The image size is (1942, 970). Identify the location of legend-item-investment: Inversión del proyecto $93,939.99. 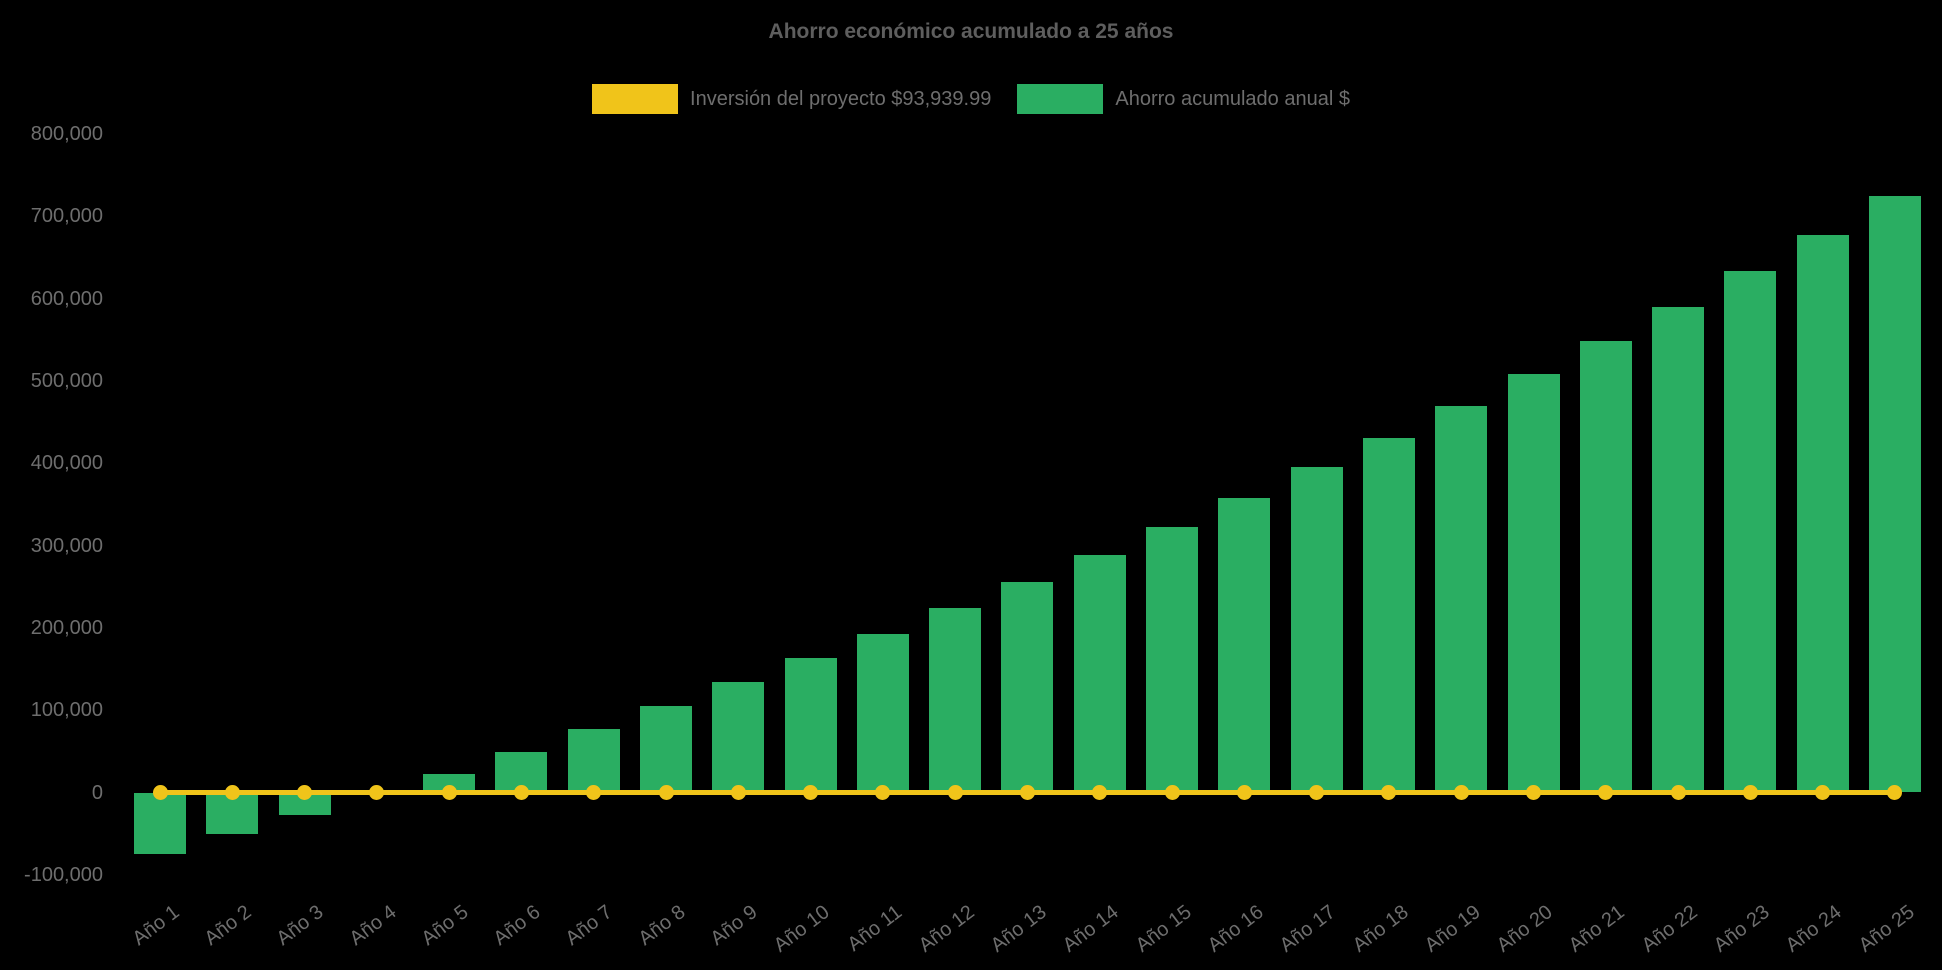
(791, 99).